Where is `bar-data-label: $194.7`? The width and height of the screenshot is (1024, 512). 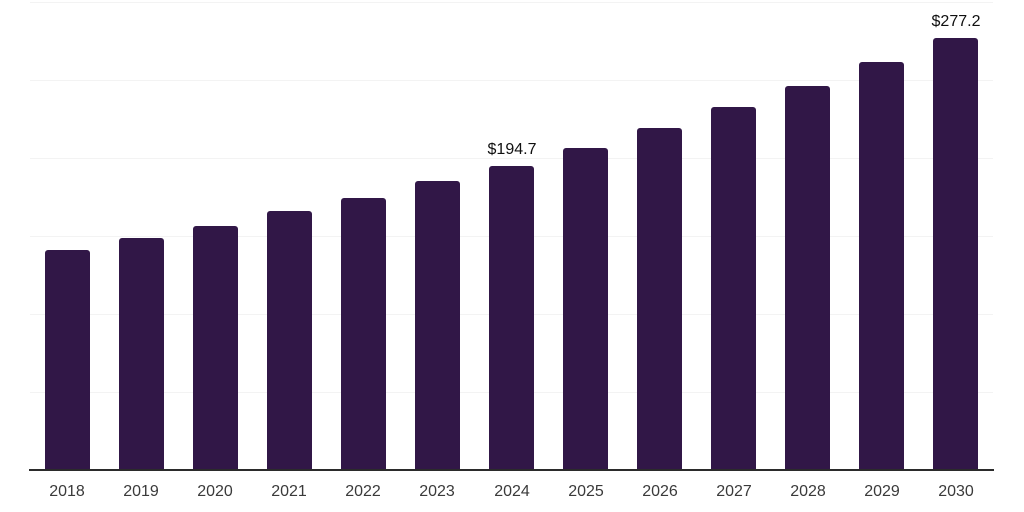
bar-data-label: $194.7 is located at coordinates (512, 149).